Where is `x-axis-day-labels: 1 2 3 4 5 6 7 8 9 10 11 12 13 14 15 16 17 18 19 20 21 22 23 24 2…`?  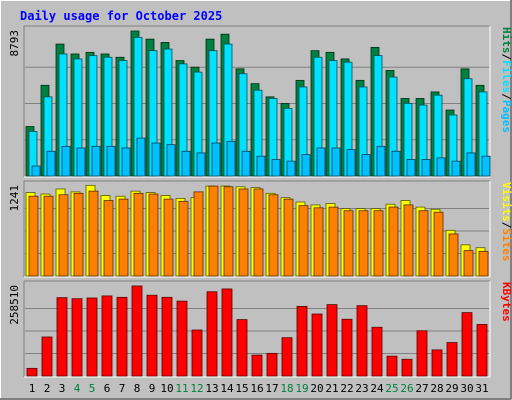
x-axis-day-labels: 1 2 3 4 5 6 7 8 9 10 11 12 13 14 15 16 17 18 19 20 21 22 23 24 2… is located at coordinates (259, 388).